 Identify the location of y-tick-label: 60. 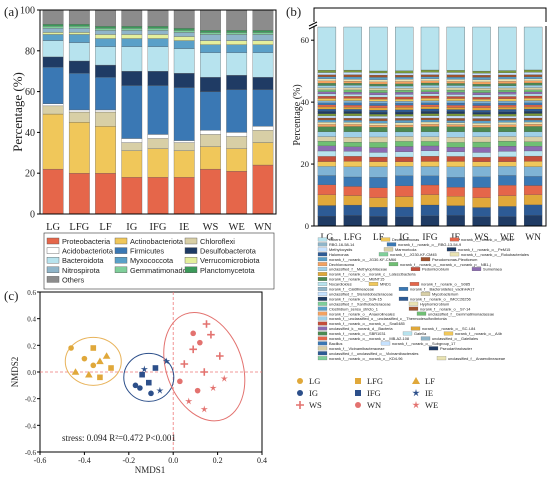
(30, 92).